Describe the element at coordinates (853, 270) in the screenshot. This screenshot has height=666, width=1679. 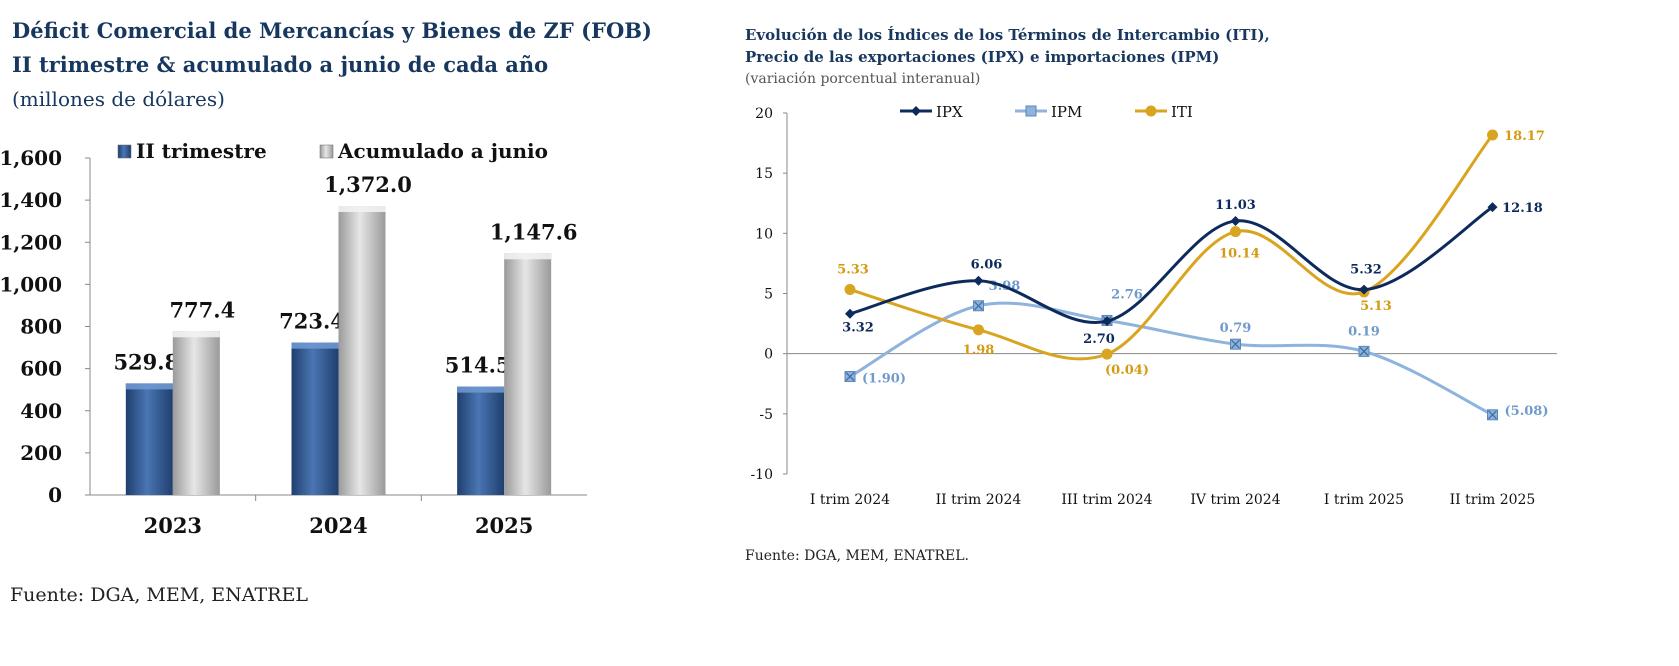
I see `line-data-label: 5.33` at that location.